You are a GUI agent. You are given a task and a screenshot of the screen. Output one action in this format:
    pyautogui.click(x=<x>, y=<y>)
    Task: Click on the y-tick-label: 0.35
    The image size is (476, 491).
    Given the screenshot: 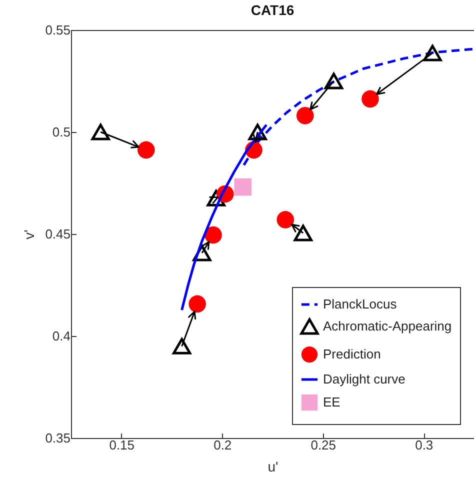 What is the action you would take?
    pyautogui.click(x=57, y=438)
    